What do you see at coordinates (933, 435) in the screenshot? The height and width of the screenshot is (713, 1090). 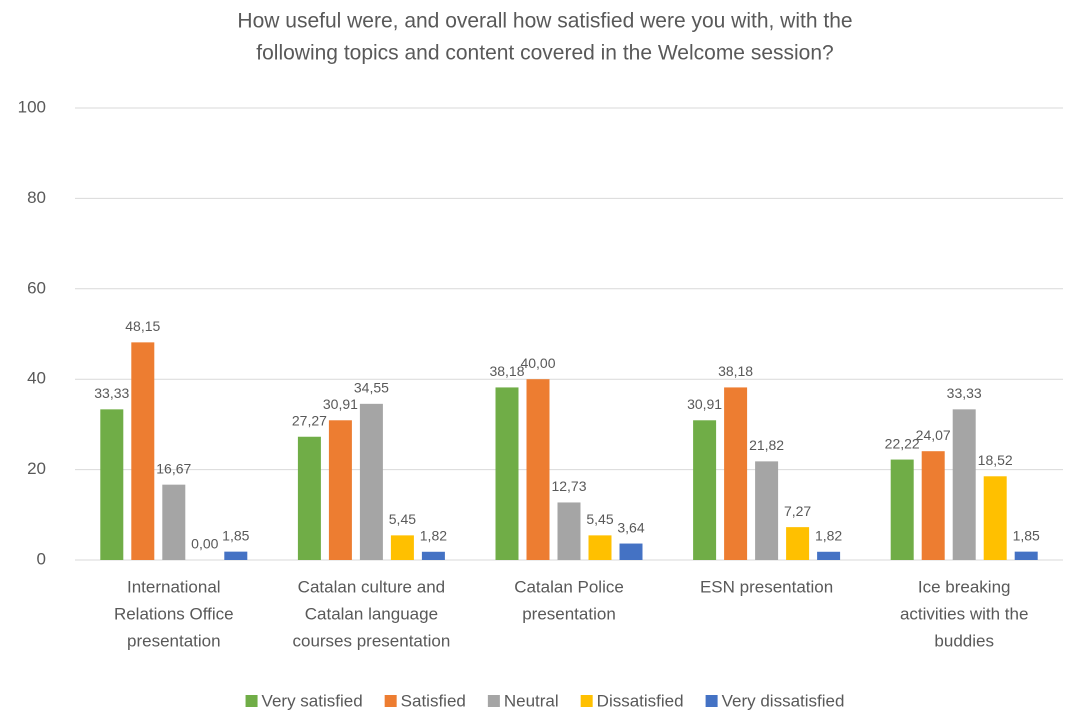 I see `value-label: 24,07` at bounding box center [933, 435].